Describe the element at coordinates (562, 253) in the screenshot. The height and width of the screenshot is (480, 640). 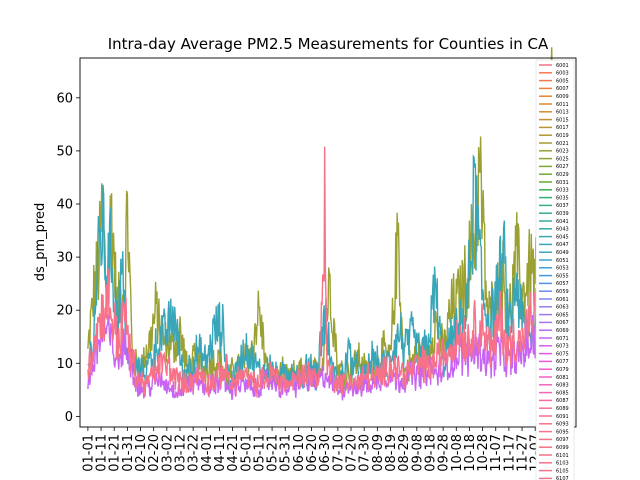
I see `legend-label: 6049` at that location.